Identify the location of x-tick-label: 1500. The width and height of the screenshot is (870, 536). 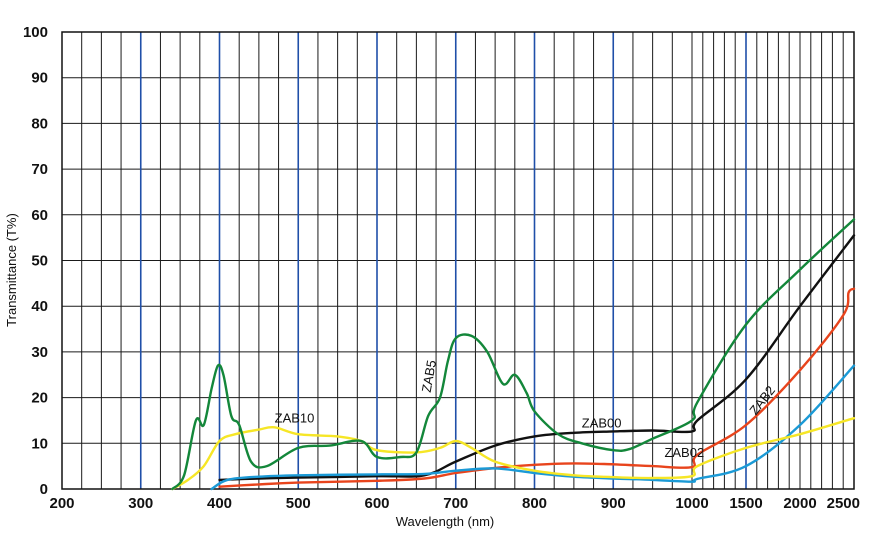
(745, 503).